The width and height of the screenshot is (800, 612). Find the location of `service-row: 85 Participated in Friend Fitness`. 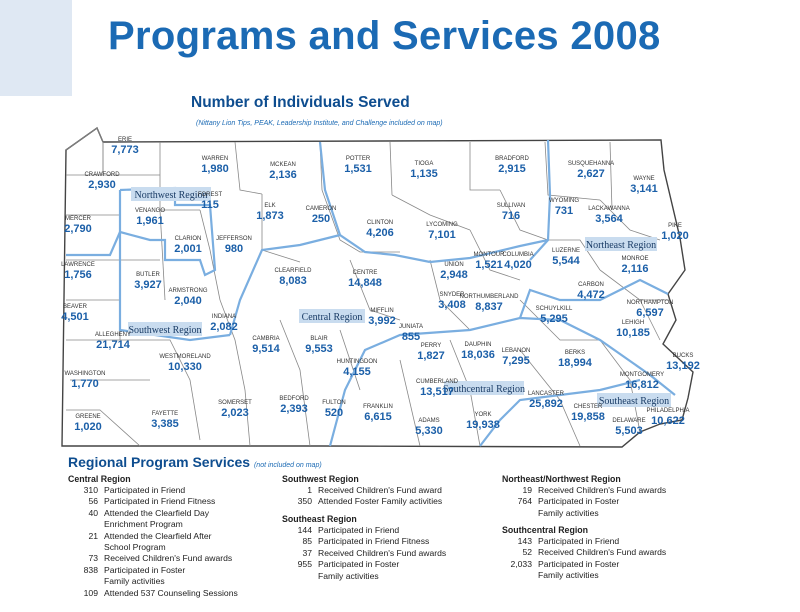

service-row: 85 Participated in Friend Fitness is located at coordinates (387, 541).